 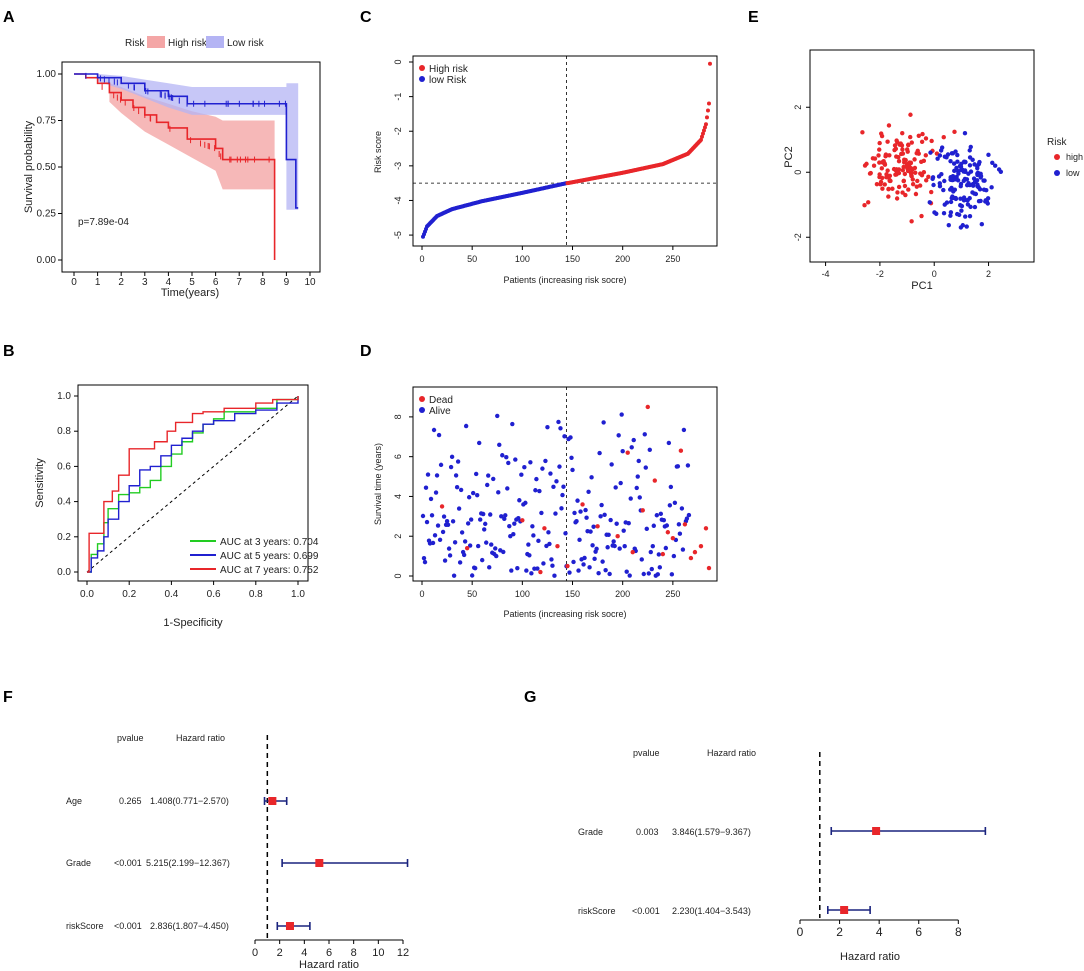 What do you see at coordinates (8, 697) in the screenshot?
I see `panel-f-label: F` at bounding box center [8, 697].